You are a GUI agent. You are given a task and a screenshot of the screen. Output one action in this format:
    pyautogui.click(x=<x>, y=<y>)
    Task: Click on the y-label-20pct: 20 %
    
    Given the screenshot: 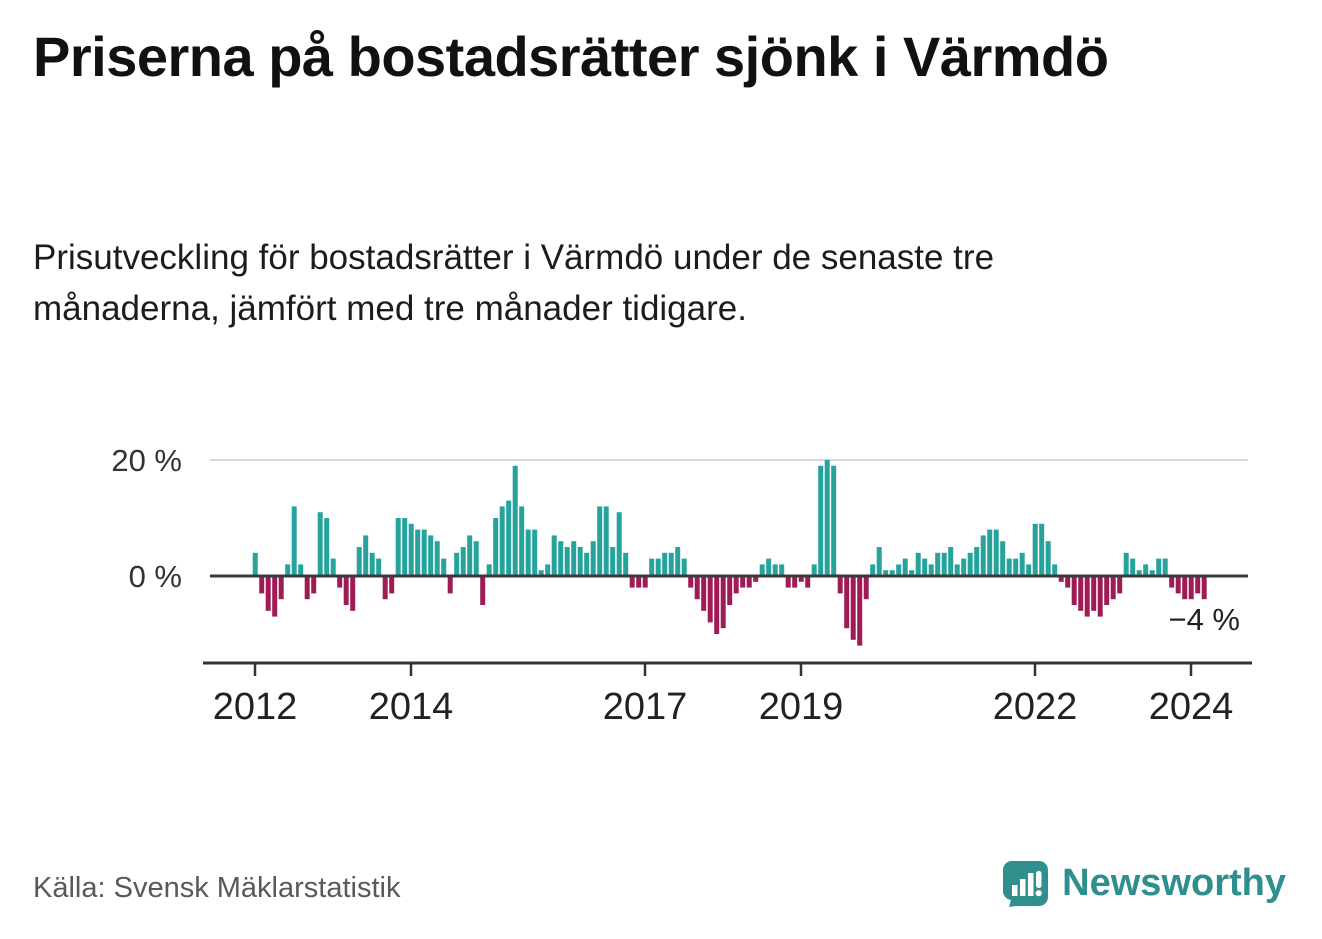 What is the action you would take?
    pyautogui.click(x=146, y=460)
    